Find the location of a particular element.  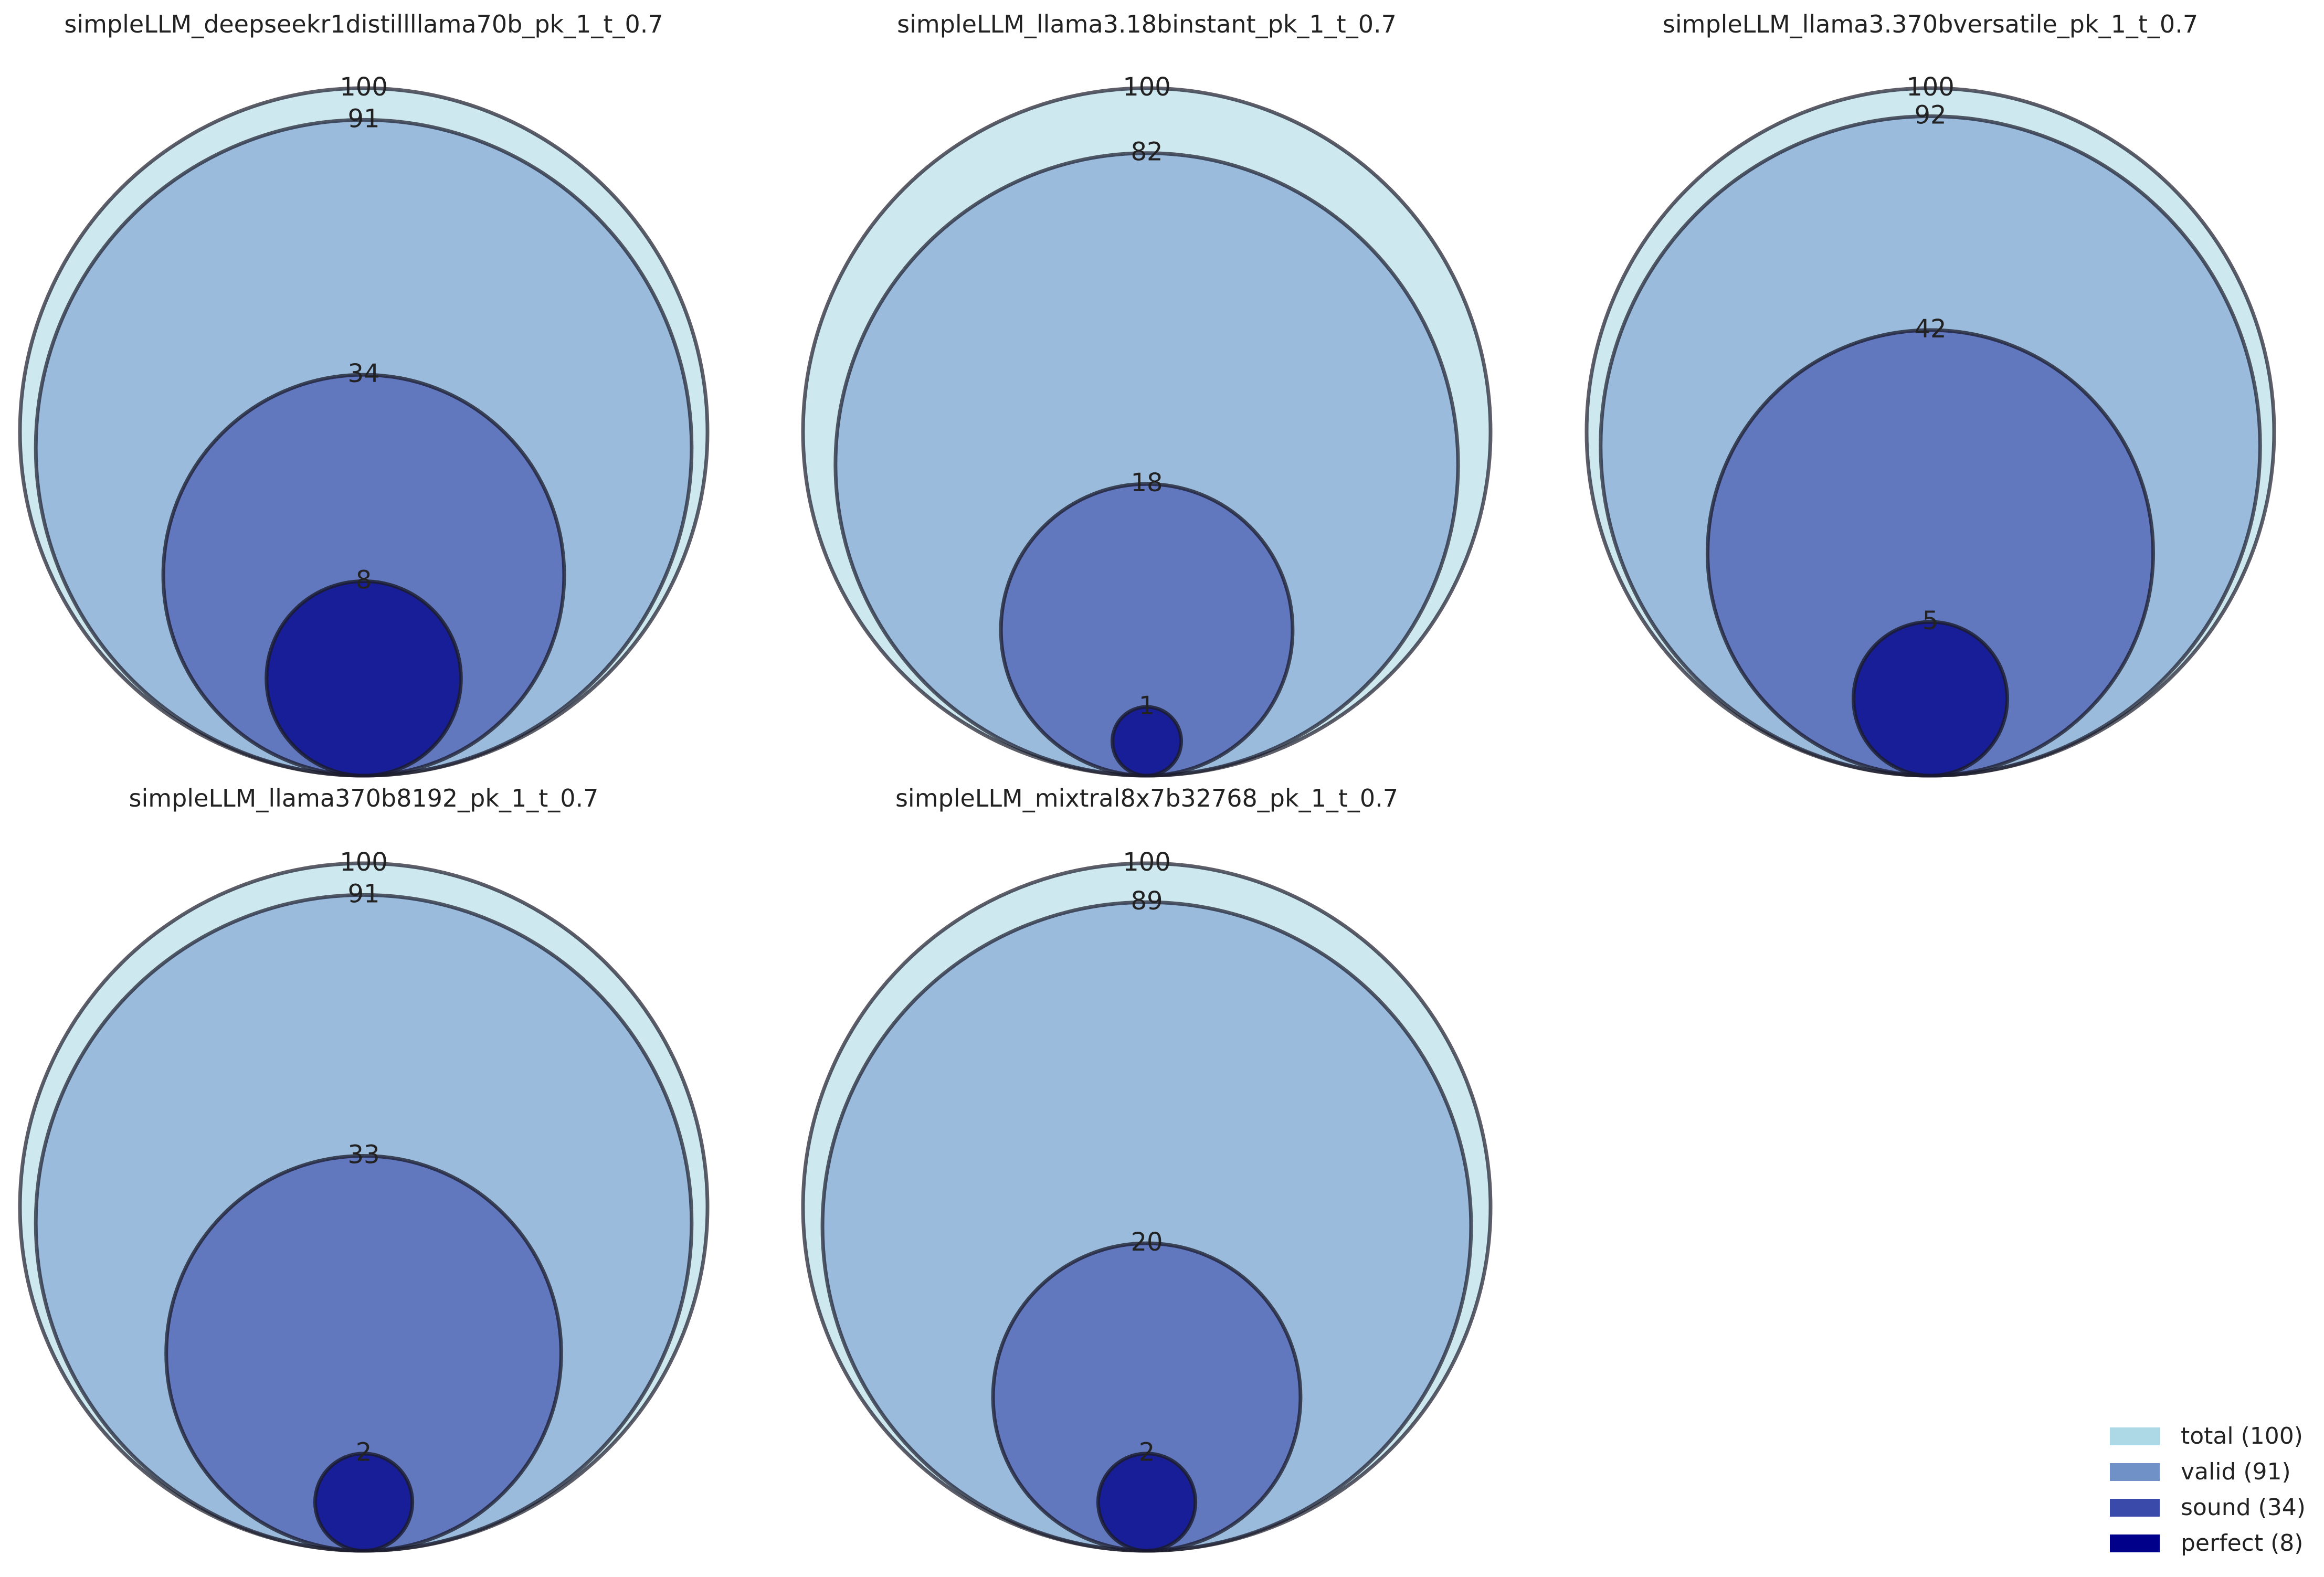

value-label-perfect: 5 is located at coordinates (1931, 621).